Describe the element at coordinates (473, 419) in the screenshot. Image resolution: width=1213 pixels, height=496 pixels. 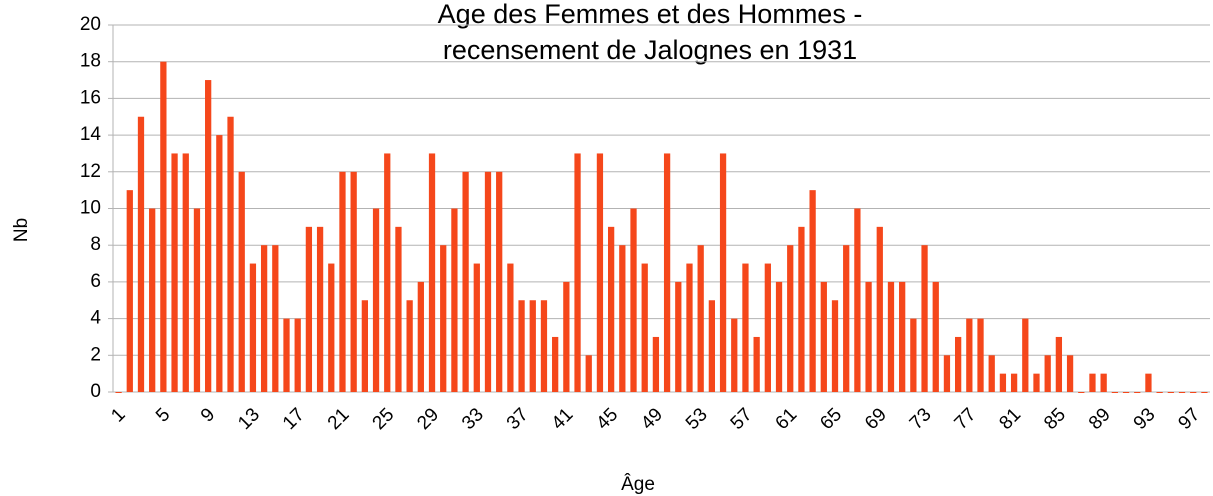
I see `x-tick-label: 33` at that location.